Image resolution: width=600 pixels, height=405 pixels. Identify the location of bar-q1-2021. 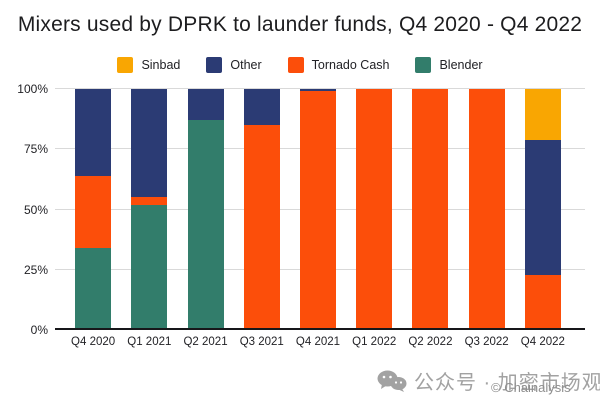
(149, 209).